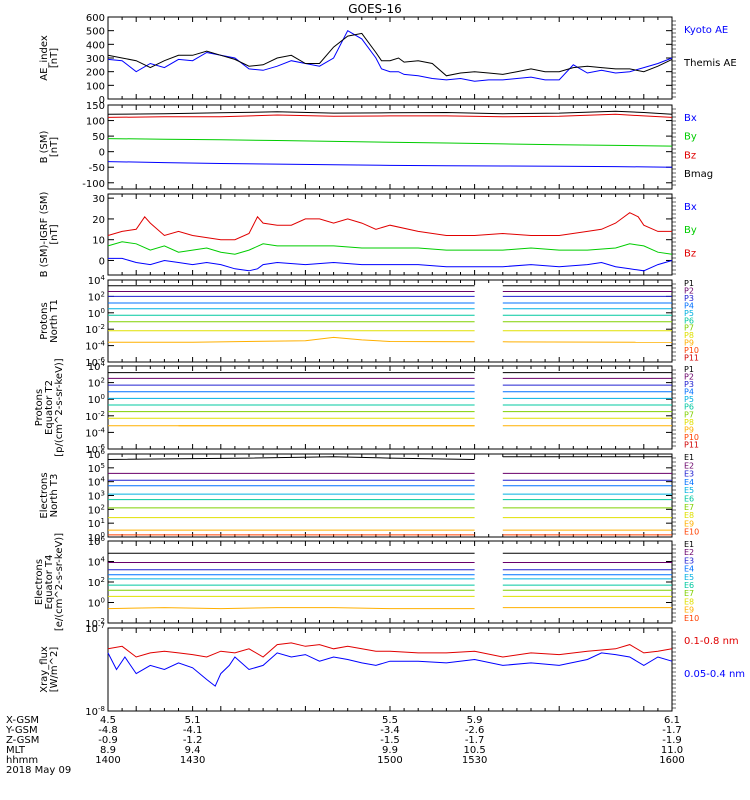  Describe the element at coordinates (96, 468) in the screenshot. I see `y-tick-label: 105` at that location.